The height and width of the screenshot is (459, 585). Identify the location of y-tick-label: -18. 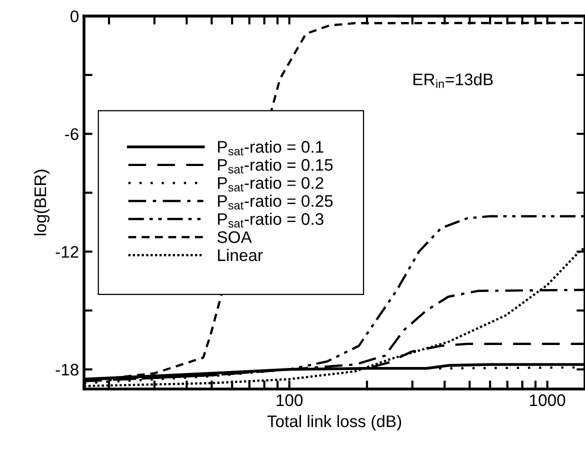
(67, 370).